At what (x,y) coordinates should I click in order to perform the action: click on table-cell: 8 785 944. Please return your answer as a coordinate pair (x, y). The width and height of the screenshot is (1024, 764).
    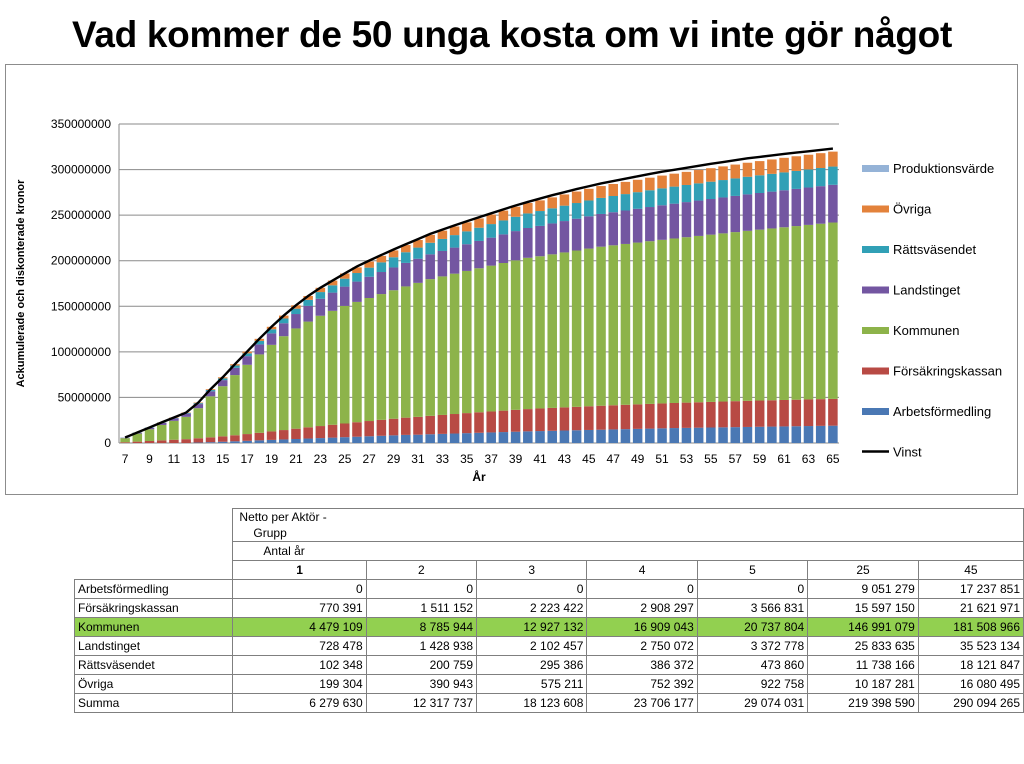
    Looking at the image, I should click on (421, 627).